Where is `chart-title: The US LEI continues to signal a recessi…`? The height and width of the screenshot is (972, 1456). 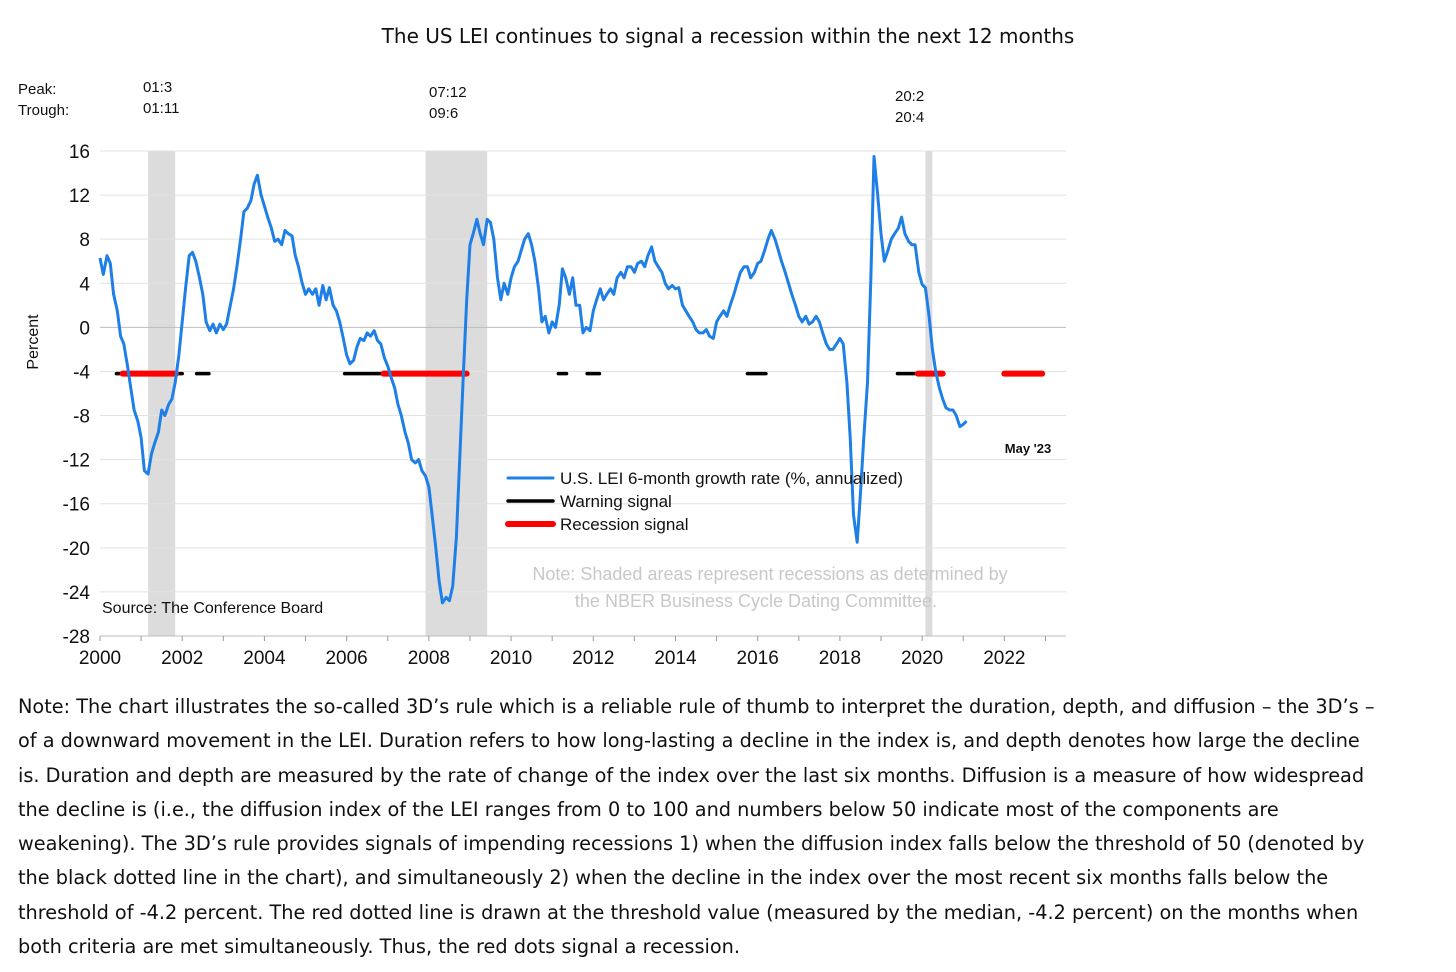
chart-title: The US LEI continues to signal a recessi… is located at coordinates (728, 36).